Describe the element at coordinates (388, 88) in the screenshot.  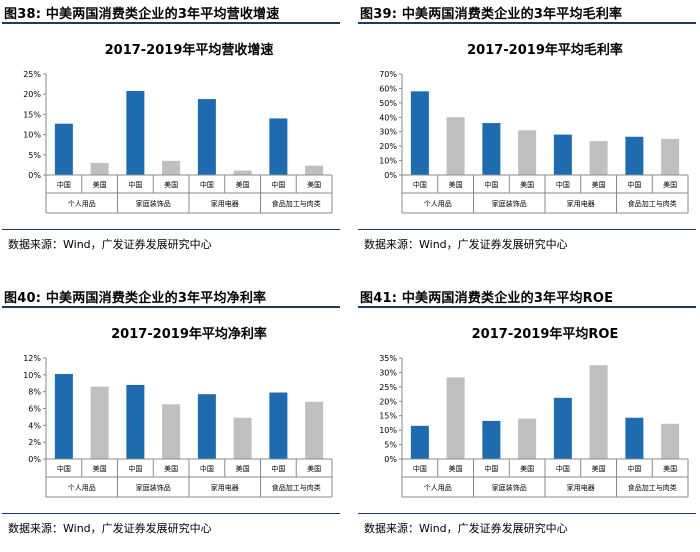
I see `y-tick-label: 60%` at that location.